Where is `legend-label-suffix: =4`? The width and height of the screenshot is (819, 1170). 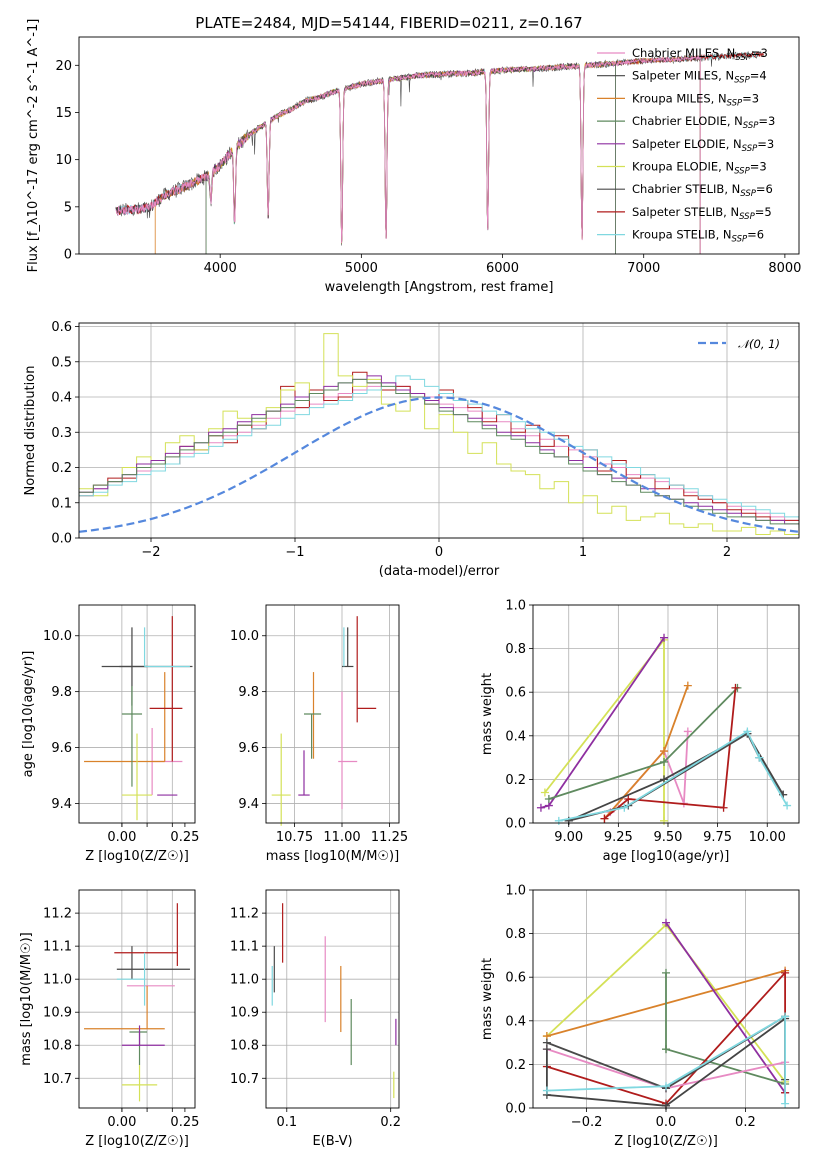 legend-label-suffix: =4 is located at coordinates (758, 76).